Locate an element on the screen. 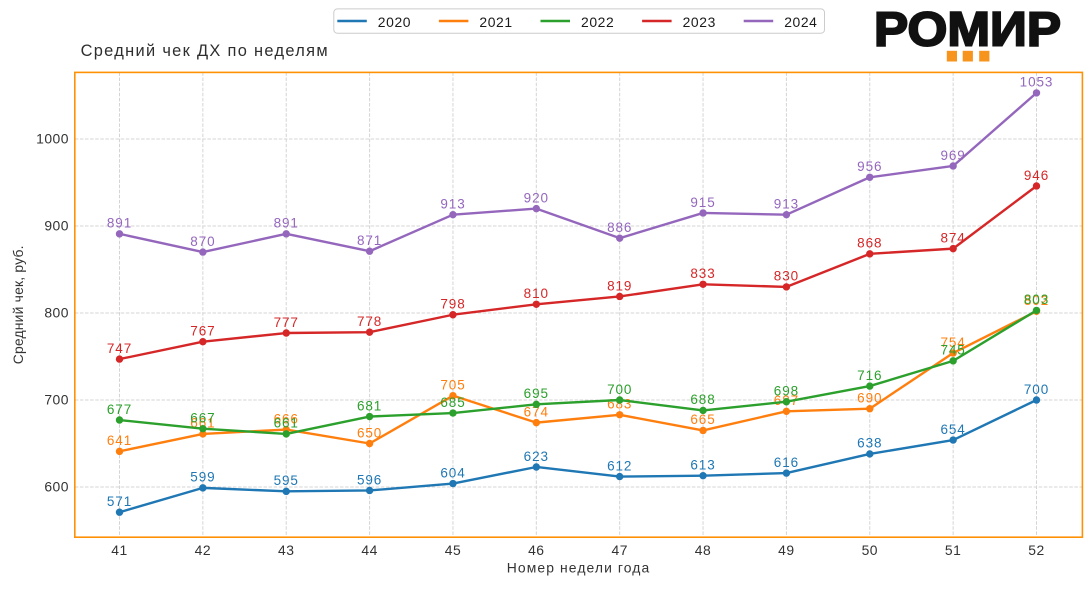 This screenshot has width=1091, height=592. svg-text: 48 is located at coordinates (703, 550).